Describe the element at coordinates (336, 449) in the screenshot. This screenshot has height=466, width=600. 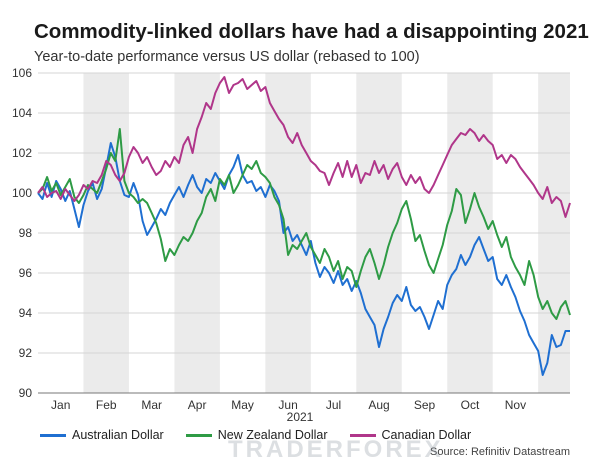
I see `watermark-logo: TRADERFOREX` at that location.